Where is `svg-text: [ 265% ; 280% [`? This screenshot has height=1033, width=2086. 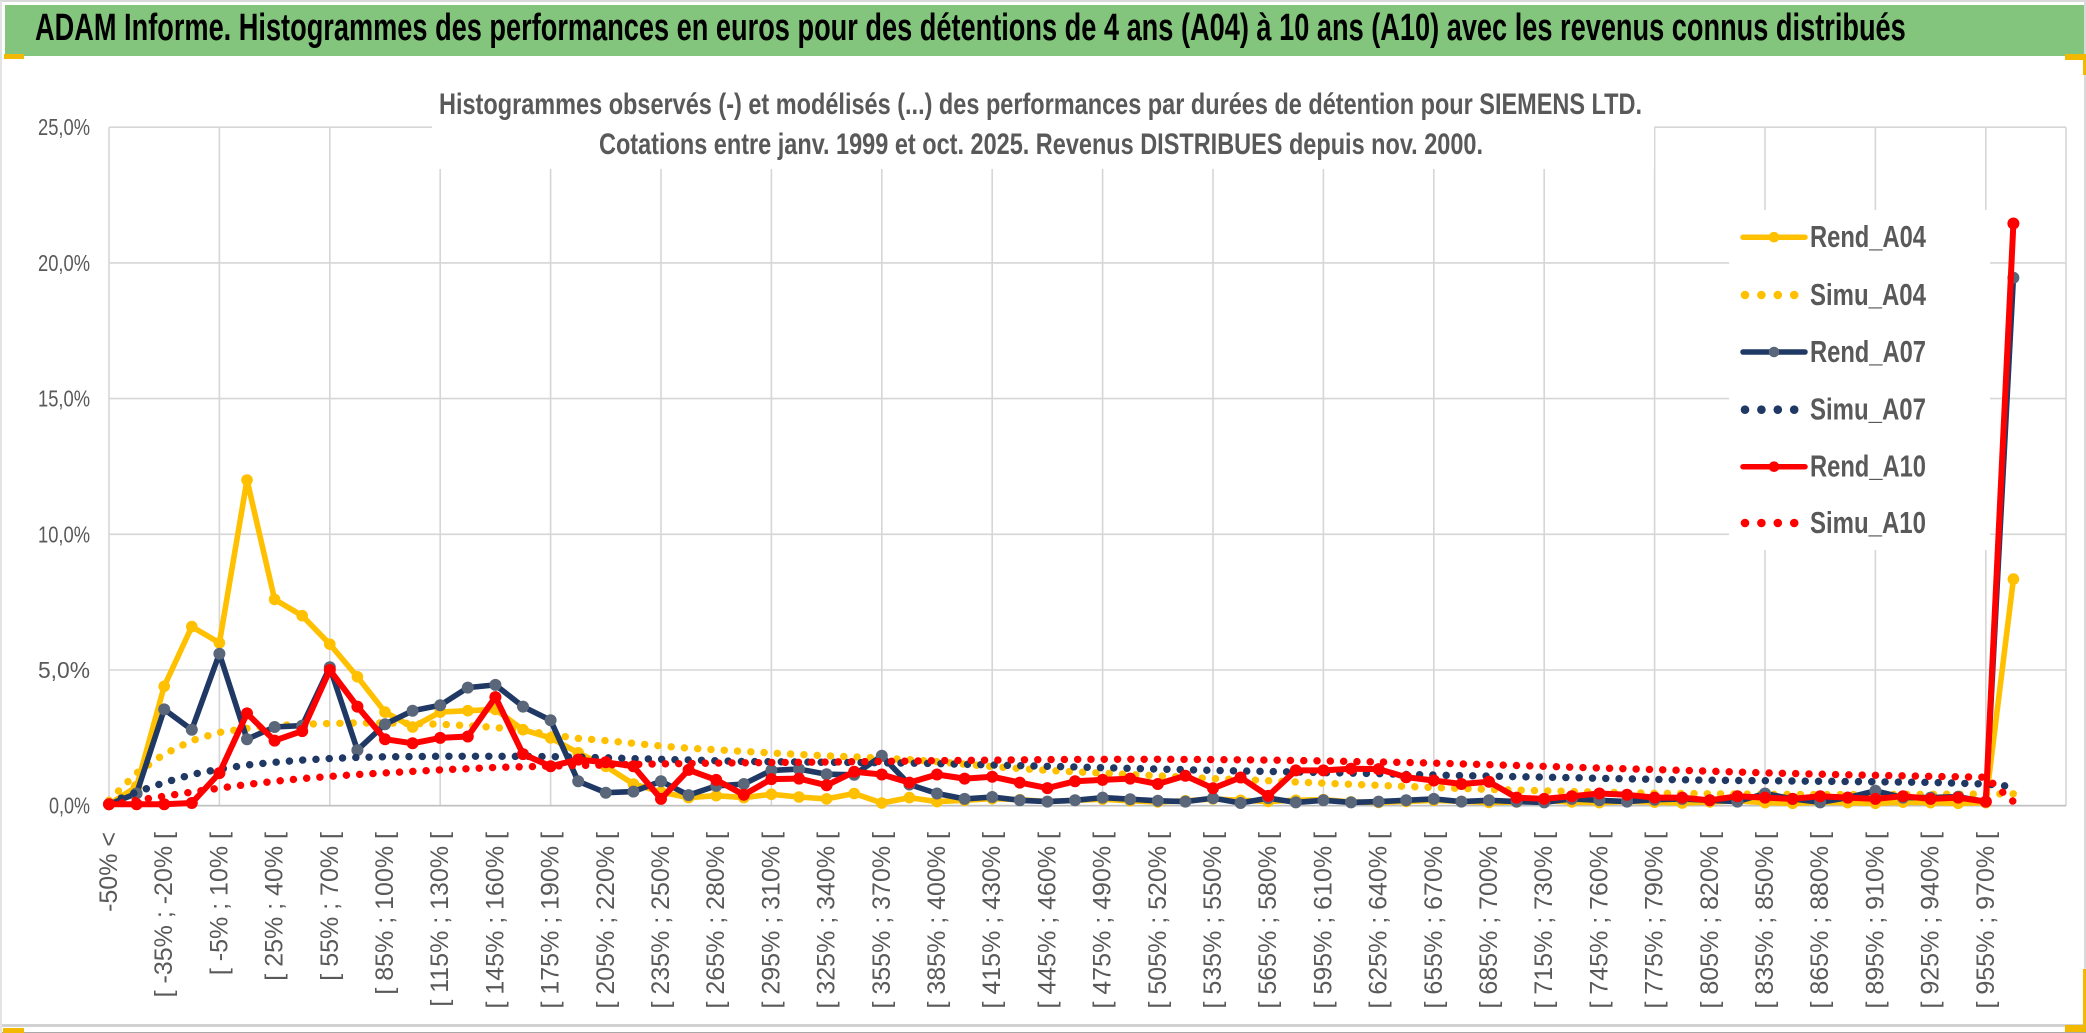 svg-text: [ 265% ; 280% [ is located at coordinates (716, 920).